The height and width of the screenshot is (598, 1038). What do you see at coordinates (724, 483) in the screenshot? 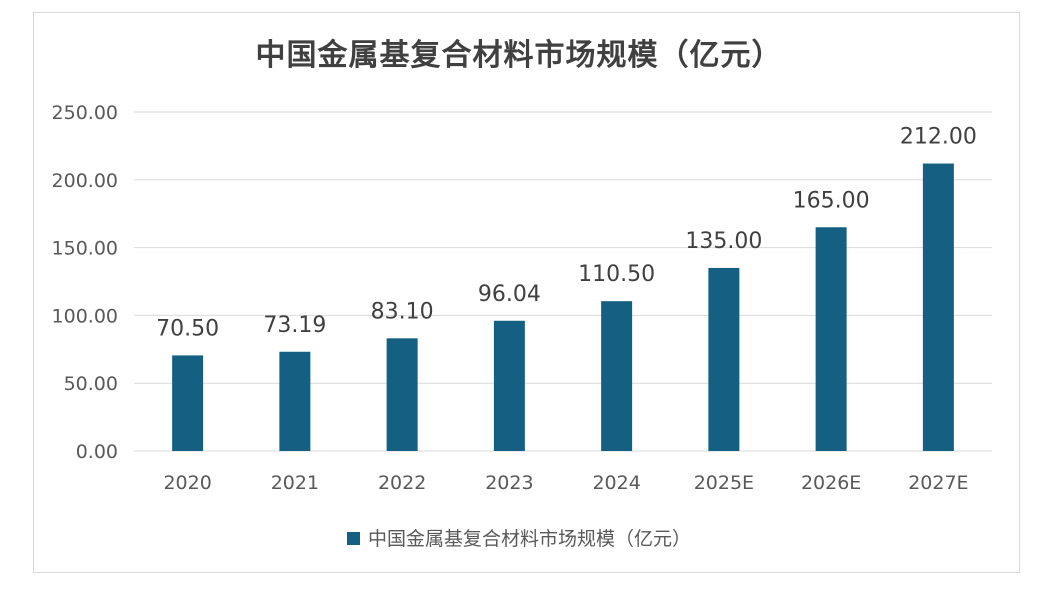
I see `x-tick-label: 2025E` at bounding box center [724, 483].